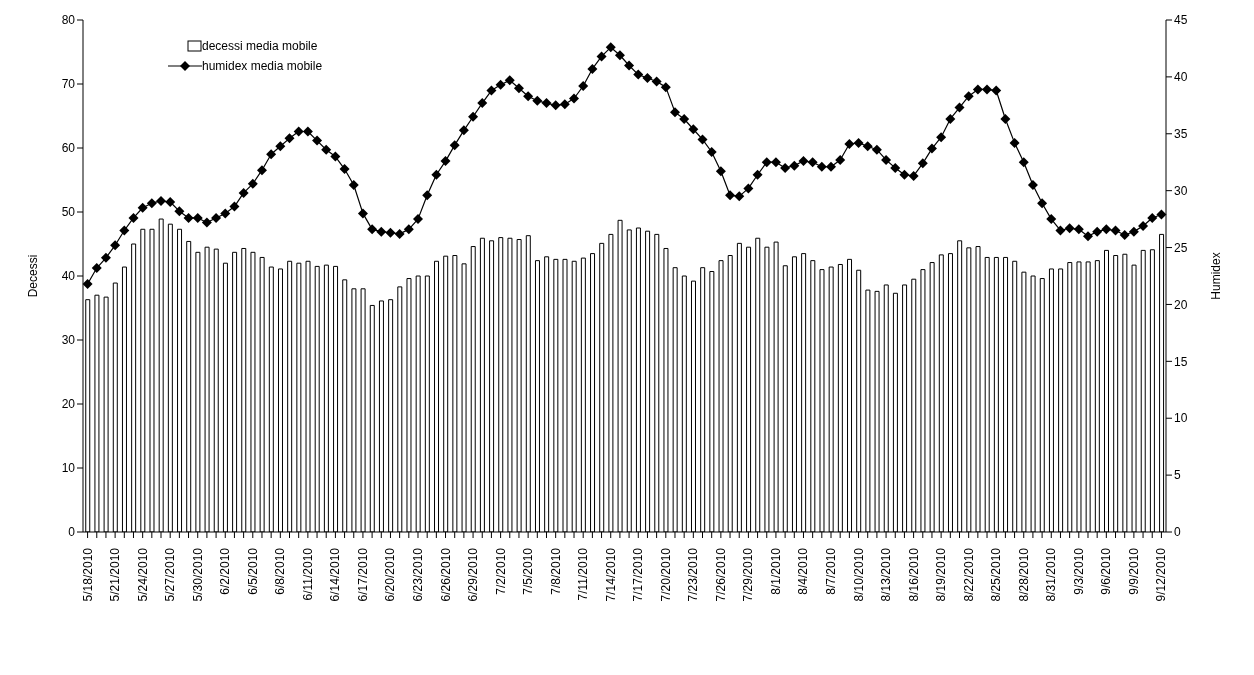 This screenshot has width=1254, height=675. Describe the element at coordinates (775, 571) in the screenshot. I see `x-tick-label: 8/1/2010` at that location.